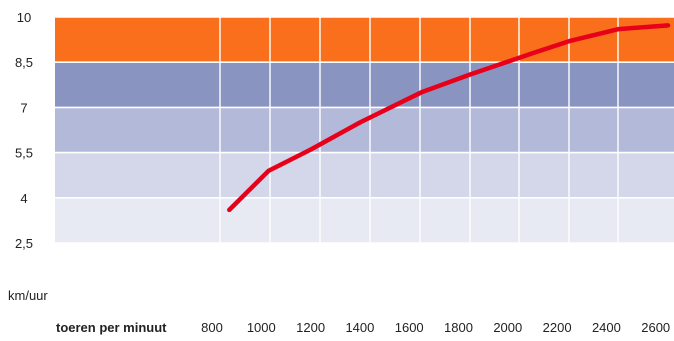 Image resolution: width=674 pixels, height=341 pixels. What do you see at coordinates (261, 327) in the screenshot?
I see `x-tick-label: 1000` at bounding box center [261, 327].